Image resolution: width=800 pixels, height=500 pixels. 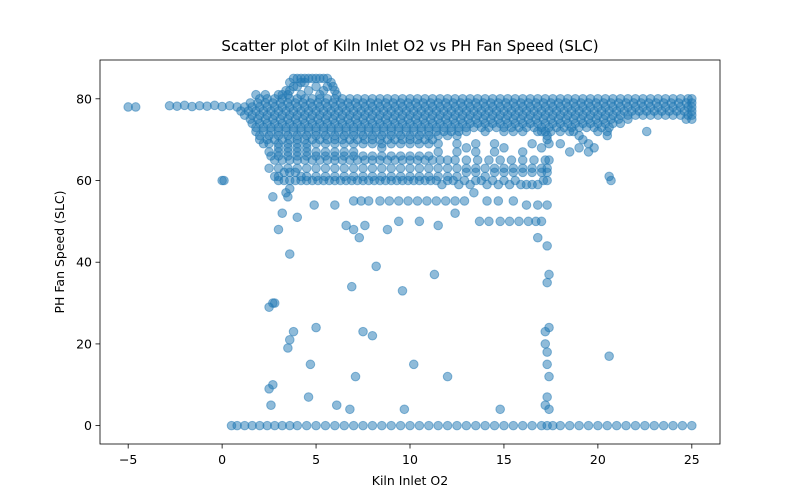 What do you see at coordinates (128, 459) in the screenshot?
I see `x-tick-label: −5` at bounding box center [128, 459].